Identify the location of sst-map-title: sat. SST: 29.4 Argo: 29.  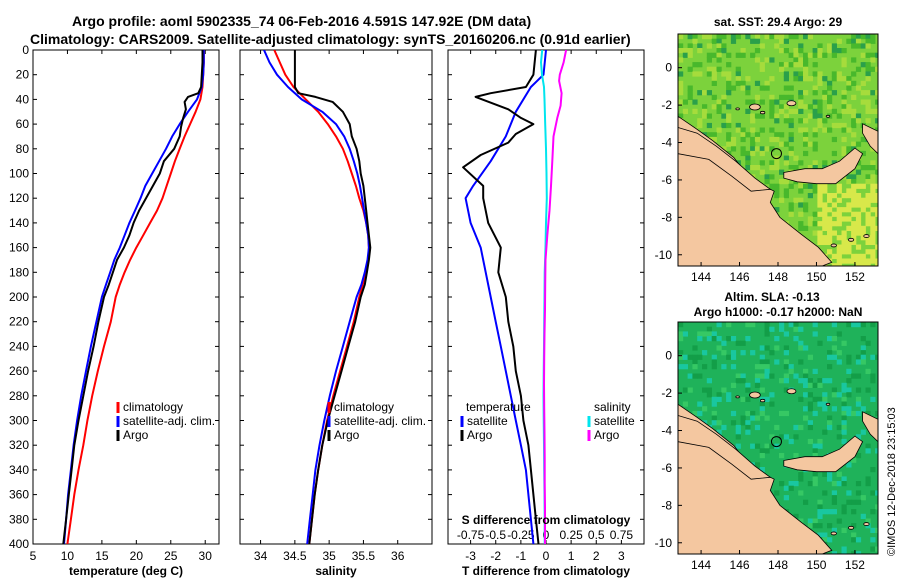
(778, 22).